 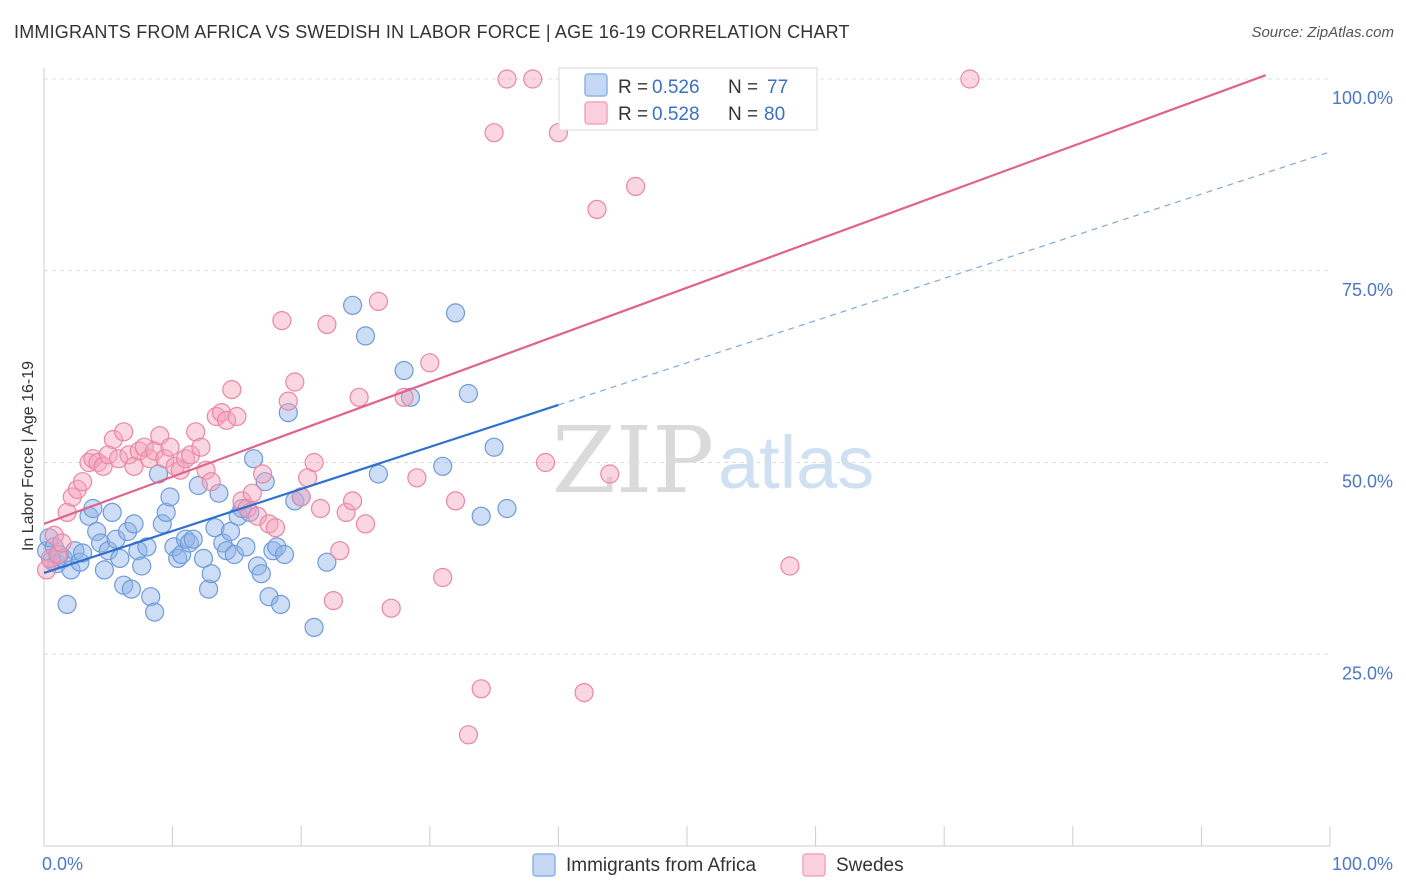 I want to click on y-tick-label-2: 75.0%, so click(x=1367, y=290).